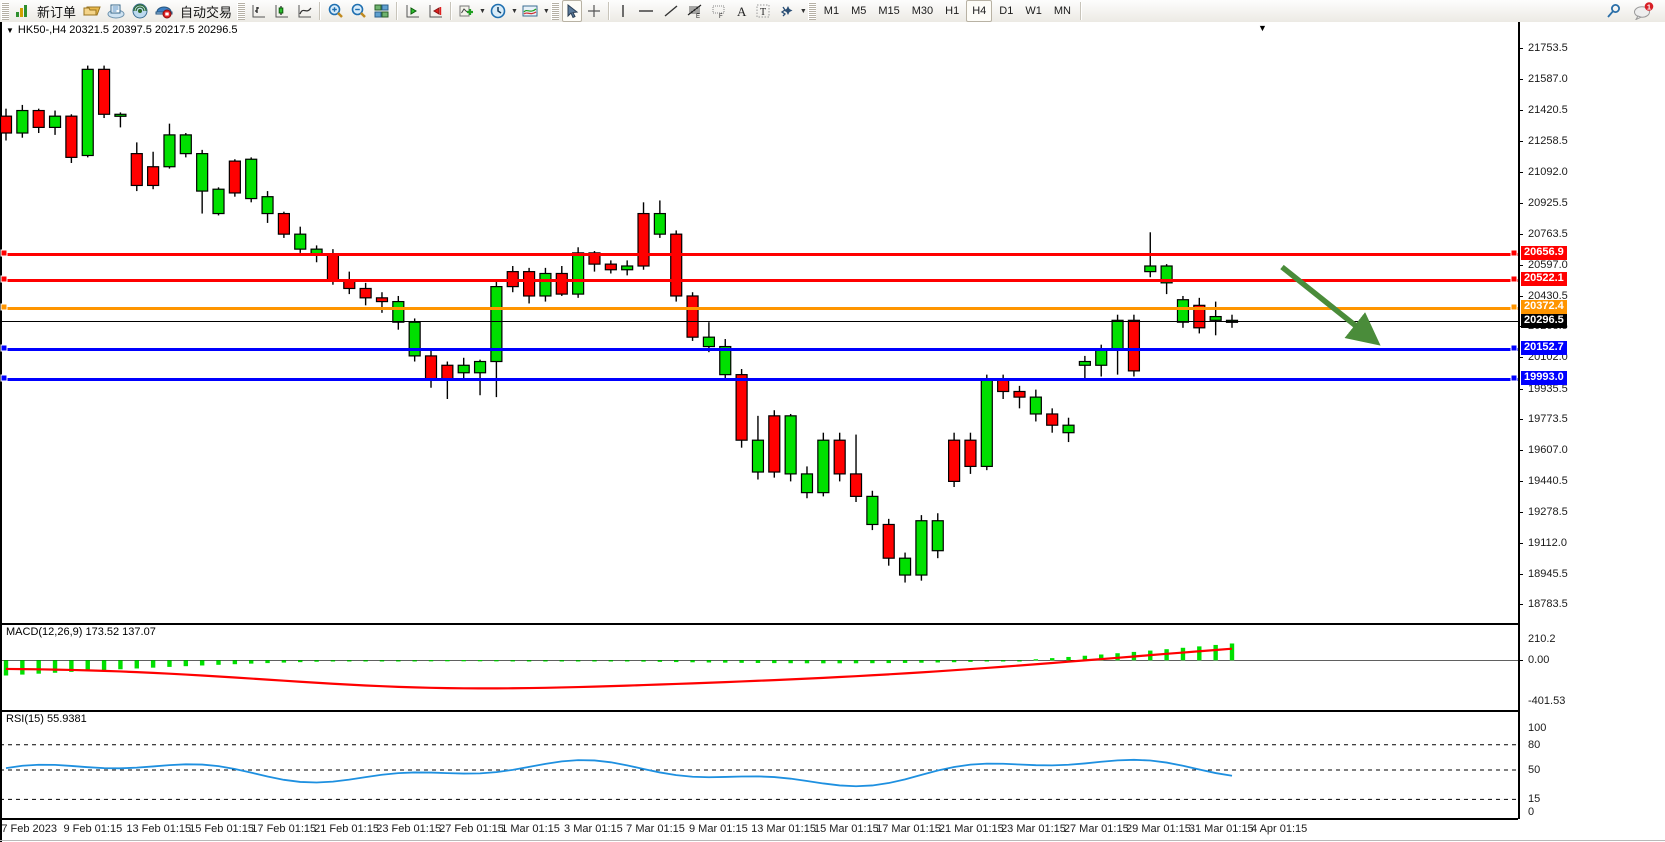  Describe the element at coordinates (695, 11) in the screenshot. I see `fibo-icon: E` at that location.